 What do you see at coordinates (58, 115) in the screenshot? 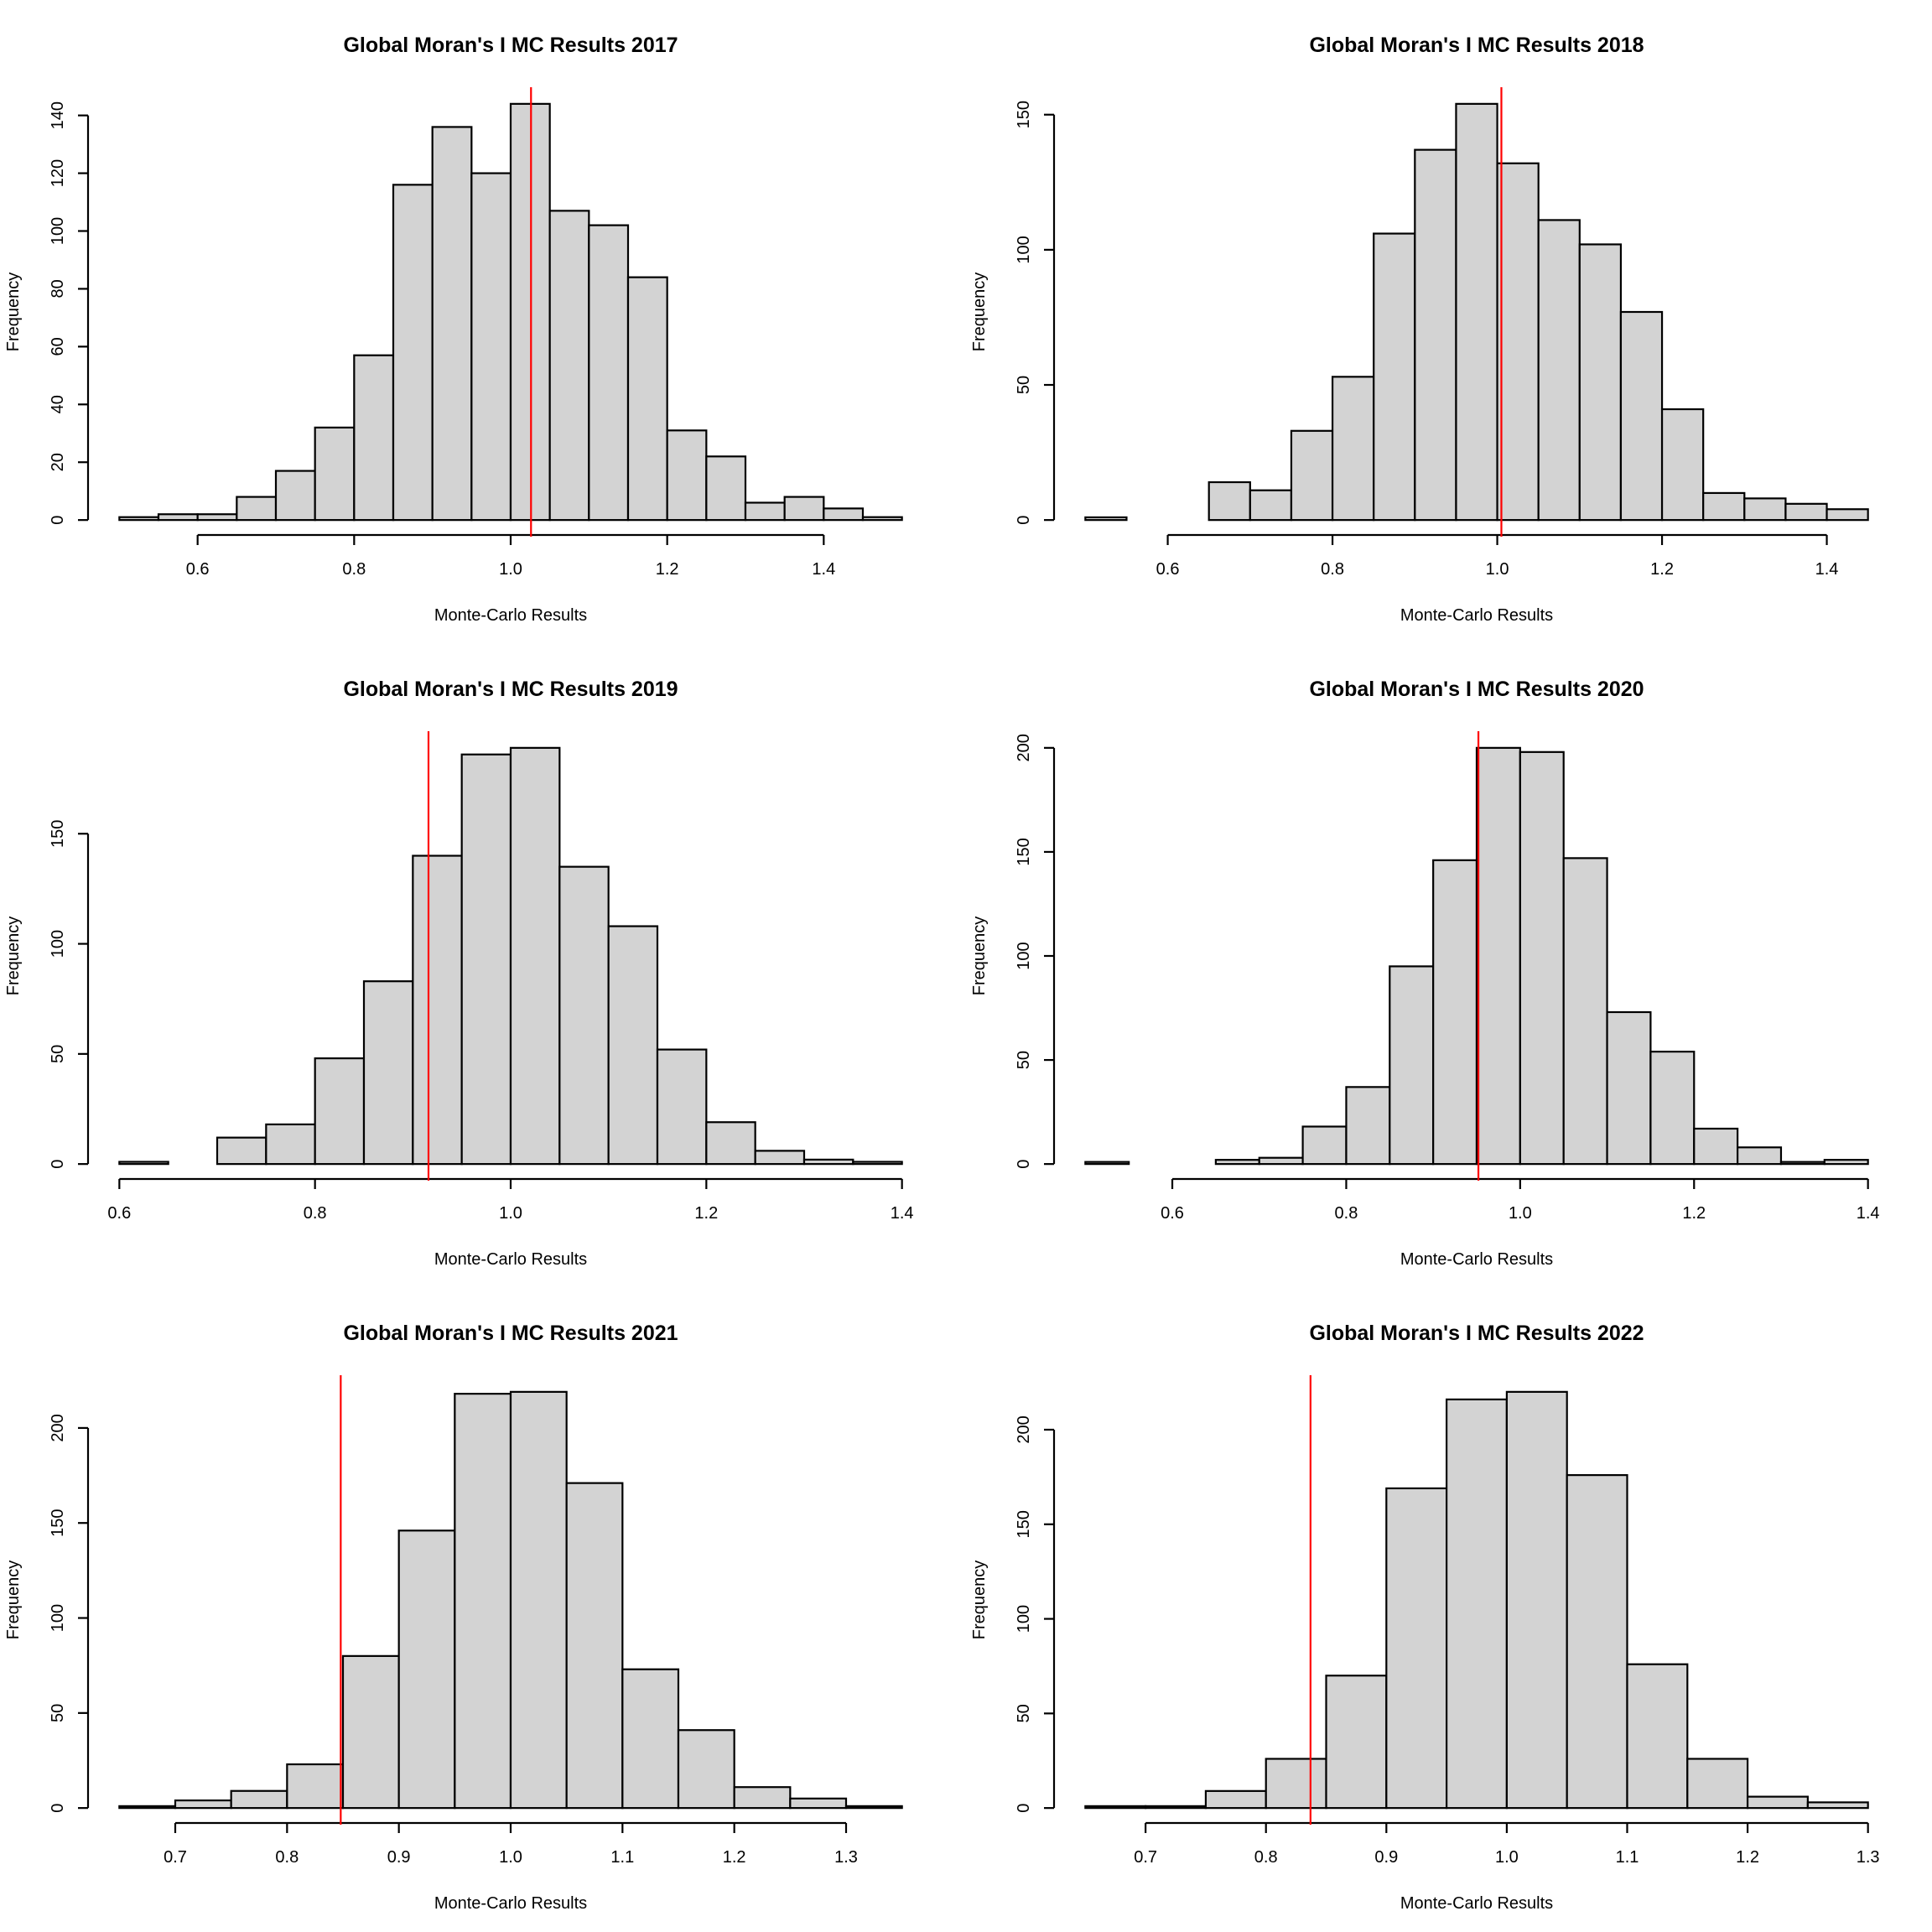
I see `y-tick-label: 140` at bounding box center [58, 115].